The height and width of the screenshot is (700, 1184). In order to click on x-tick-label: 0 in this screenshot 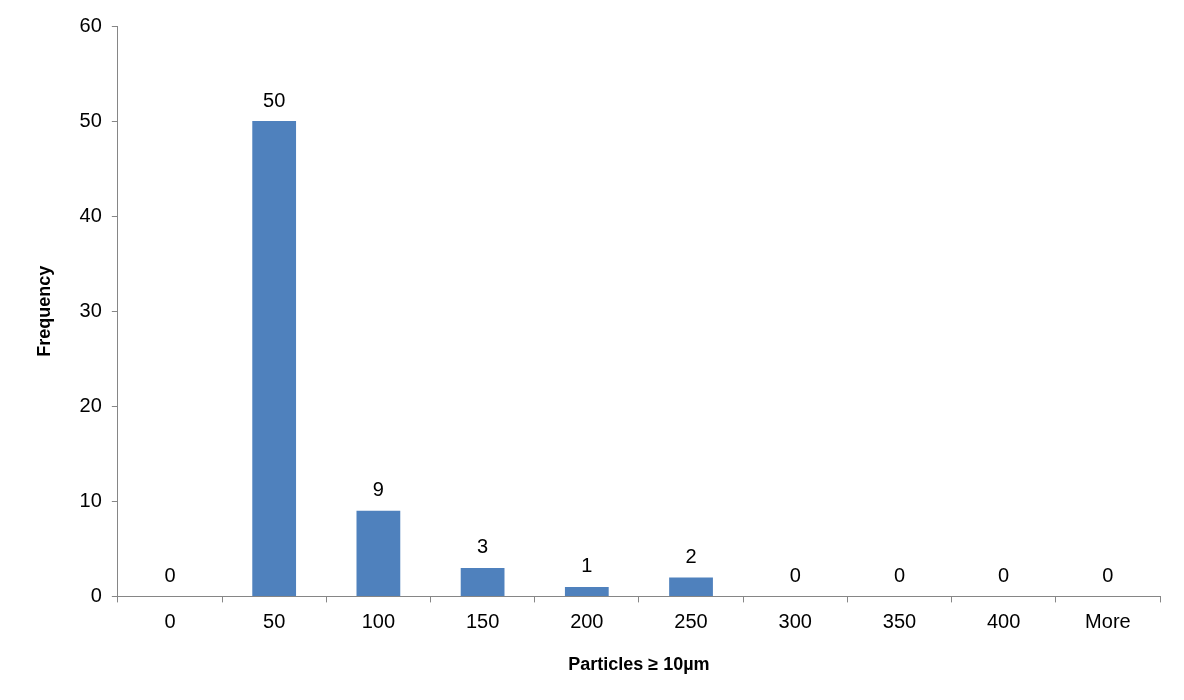, I will do `click(170, 620)`.